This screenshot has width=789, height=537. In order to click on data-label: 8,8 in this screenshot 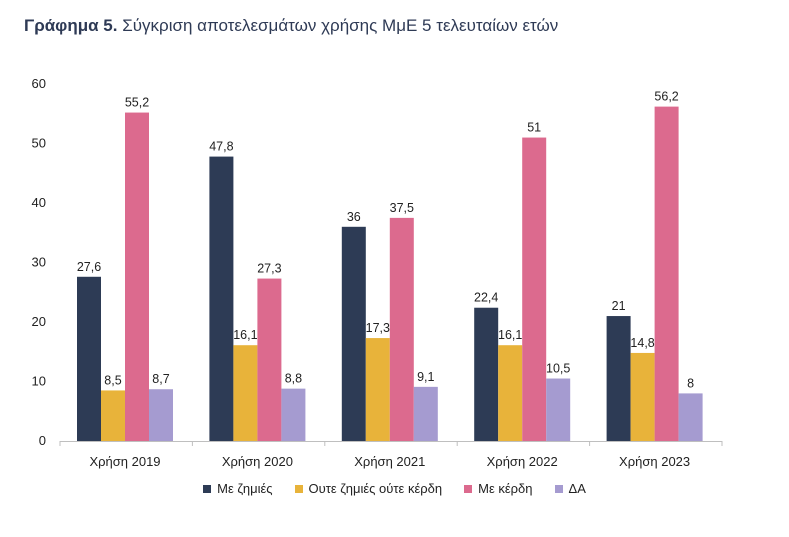, I will do `click(293, 379)`.